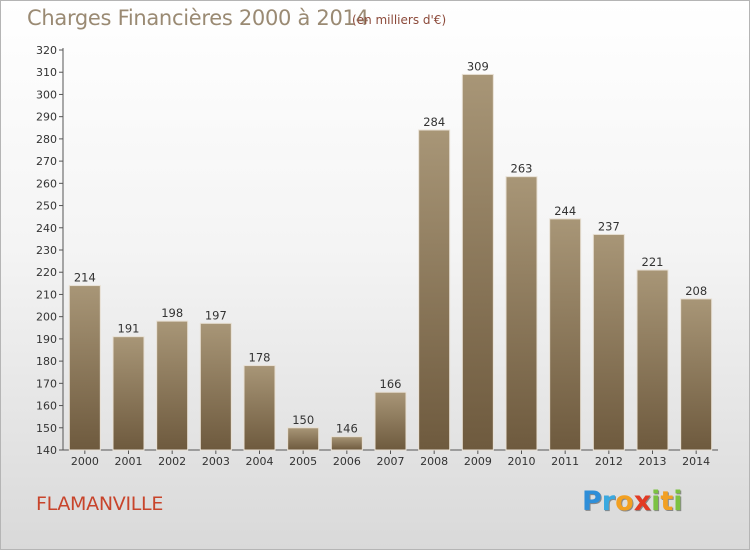 This screenshot has height=550, width=750. What do you see at coordinates (46, 428) in the screenshot?
I see `y-tick-label: 150` at bounding box center [46, 428].